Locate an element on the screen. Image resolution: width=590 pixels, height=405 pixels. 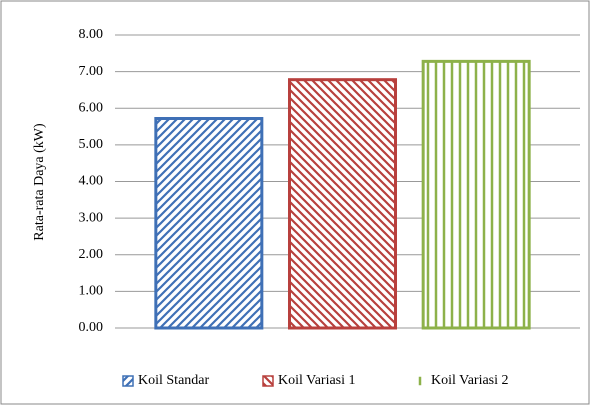
legend-item: Koil Standar is located at coordinates (165, 380).